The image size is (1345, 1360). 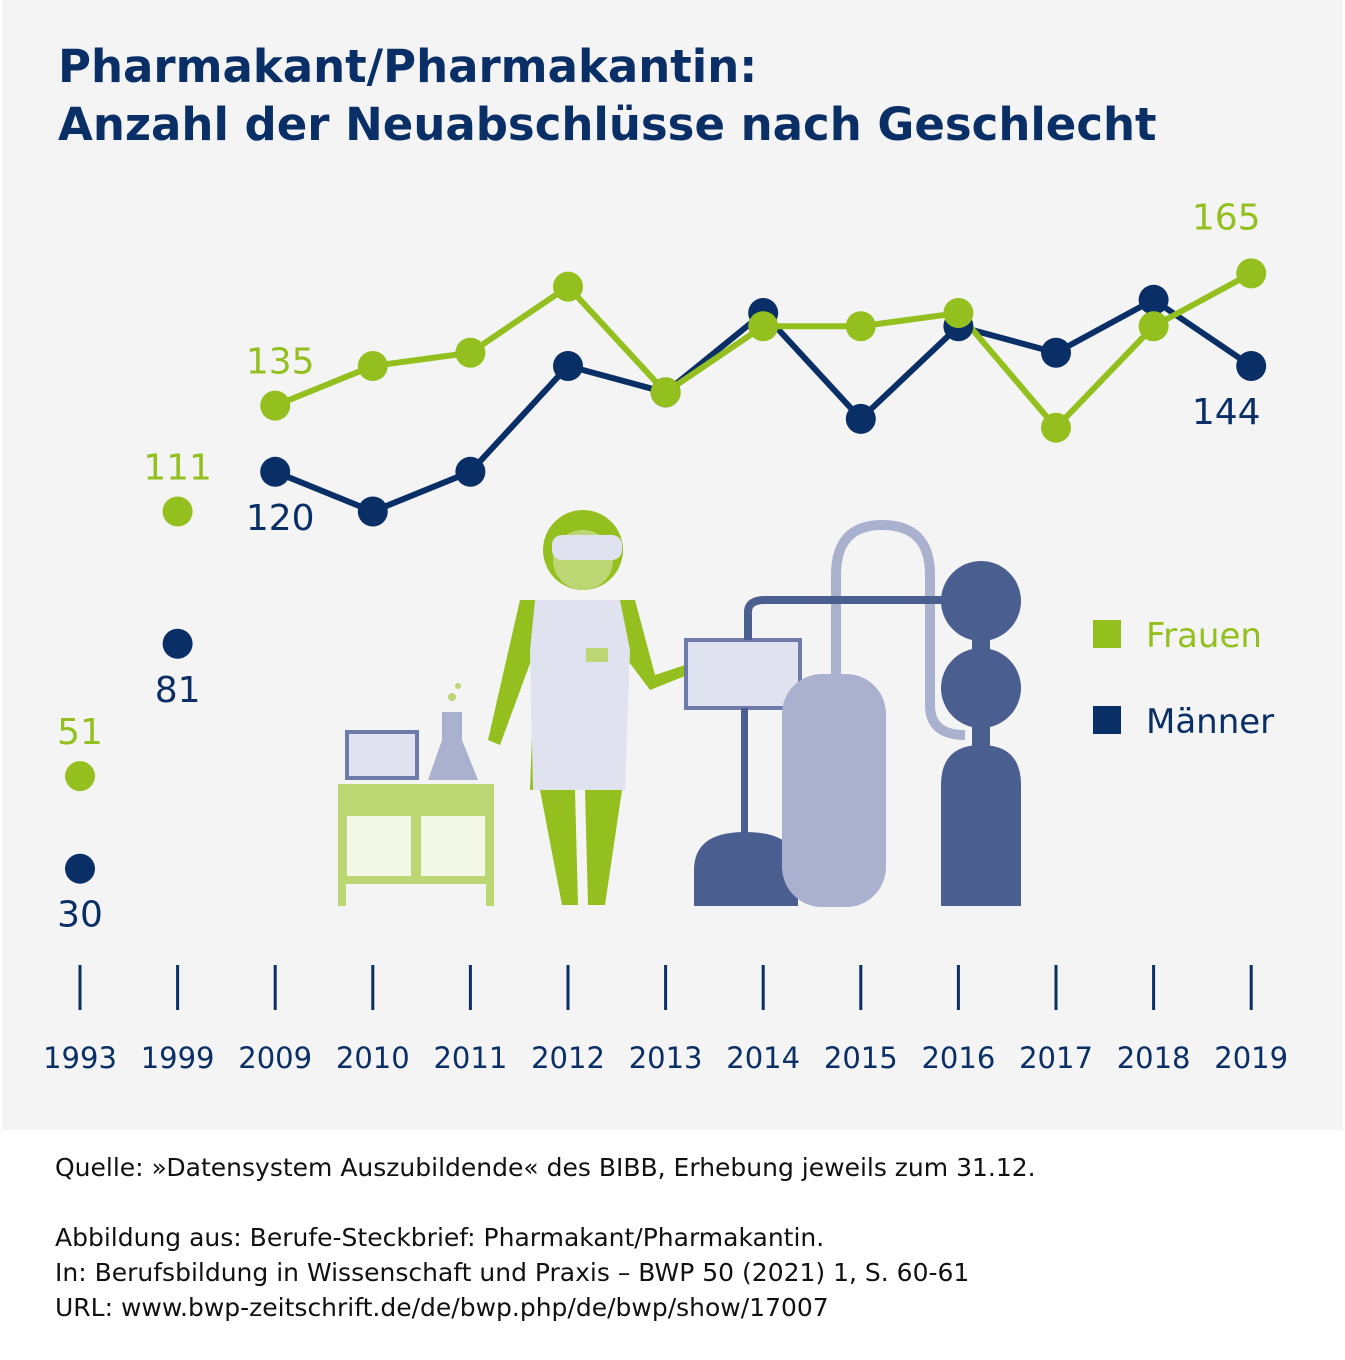 I want to click on x-tick-label: 2019, so click(x=1251, y=1058).